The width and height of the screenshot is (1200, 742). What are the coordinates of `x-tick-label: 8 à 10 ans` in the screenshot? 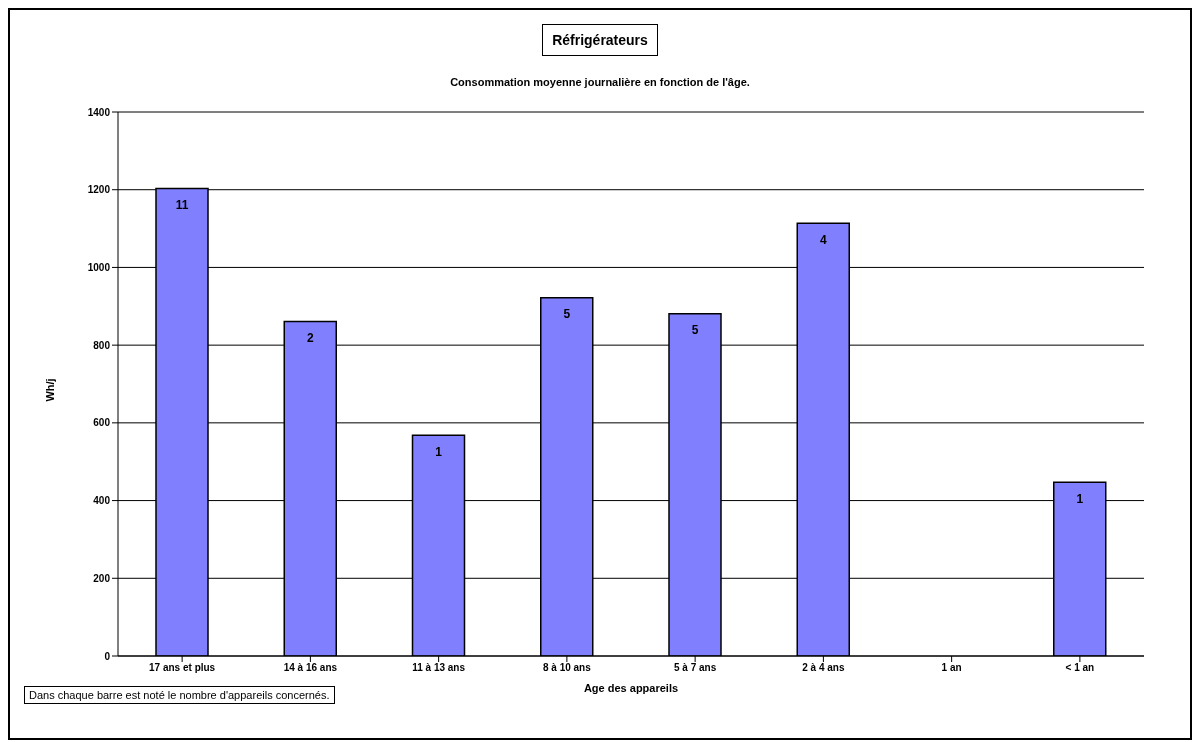 It's located at (567, 668).